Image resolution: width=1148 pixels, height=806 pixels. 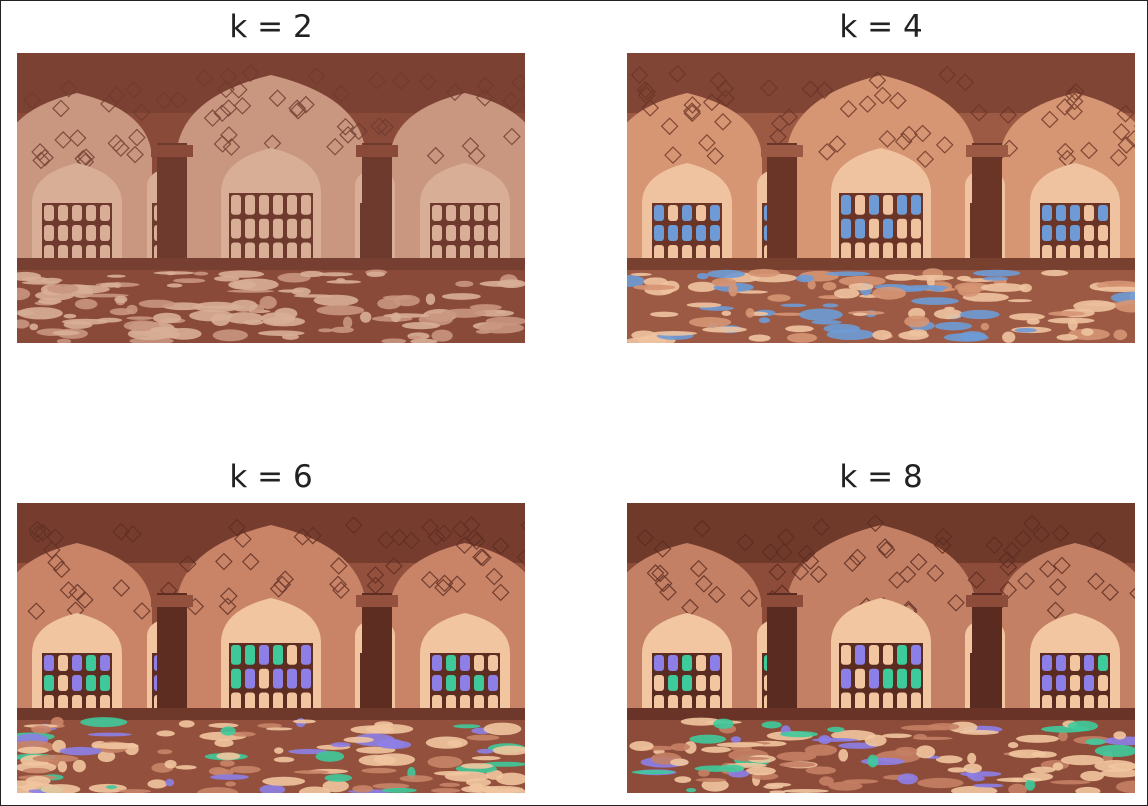 I want to click on panel-title-k8: k = 8, so click(x=881, y=477).